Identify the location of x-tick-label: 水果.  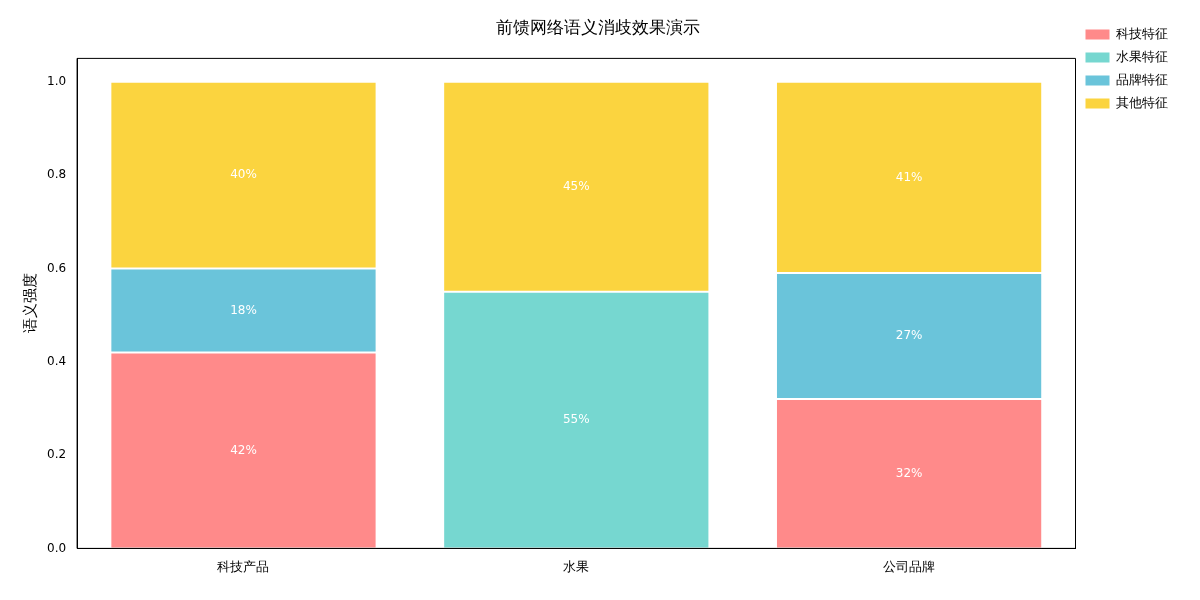
(576, 566).